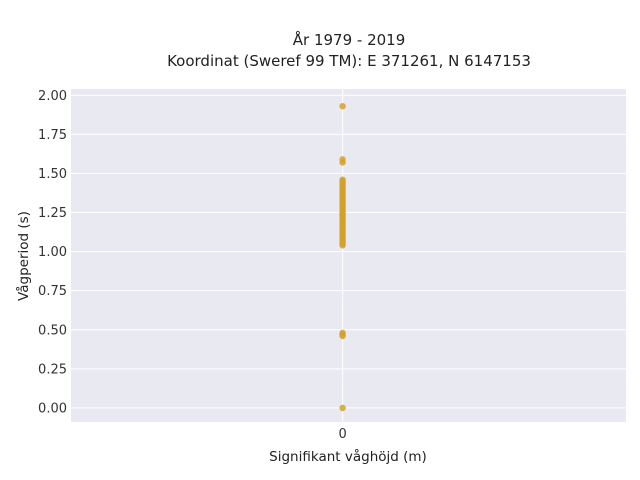 The image size is (640, 480). Describe the element at coordinates (52, 174) in the screenshot. I see `y-tick-label: 1.50` at that location.